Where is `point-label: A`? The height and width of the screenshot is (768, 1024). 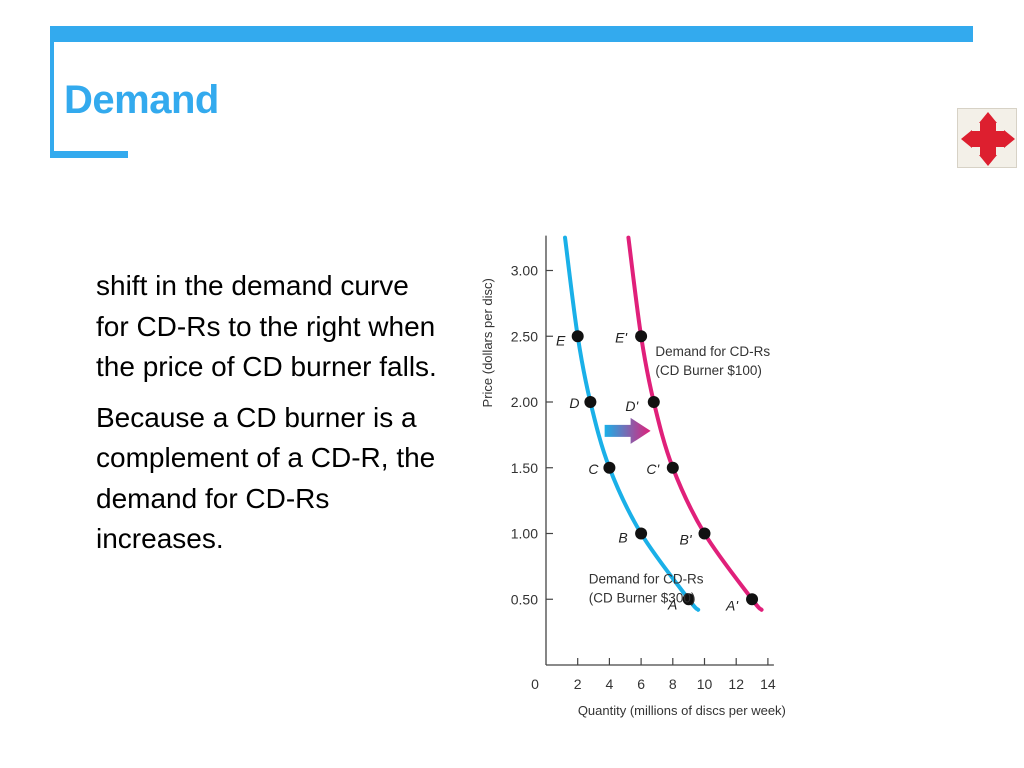 point-label: A is located at coordinates (672, 604).